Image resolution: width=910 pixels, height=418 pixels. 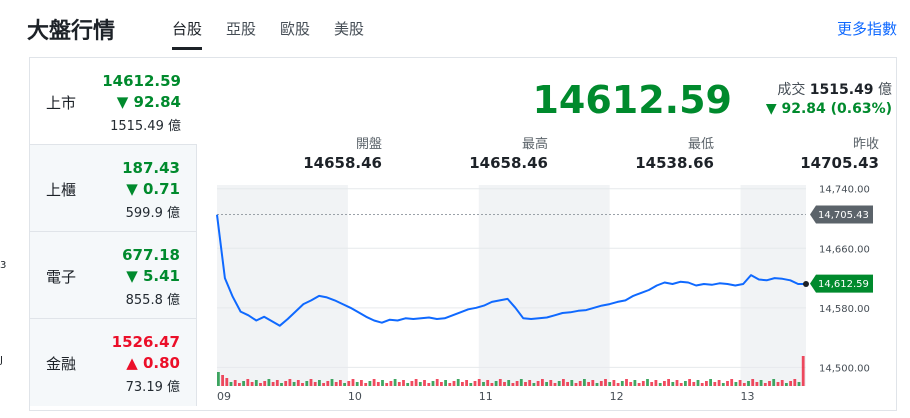 I want to click on tab-europe: 歐股, so click(x=295, y=29).